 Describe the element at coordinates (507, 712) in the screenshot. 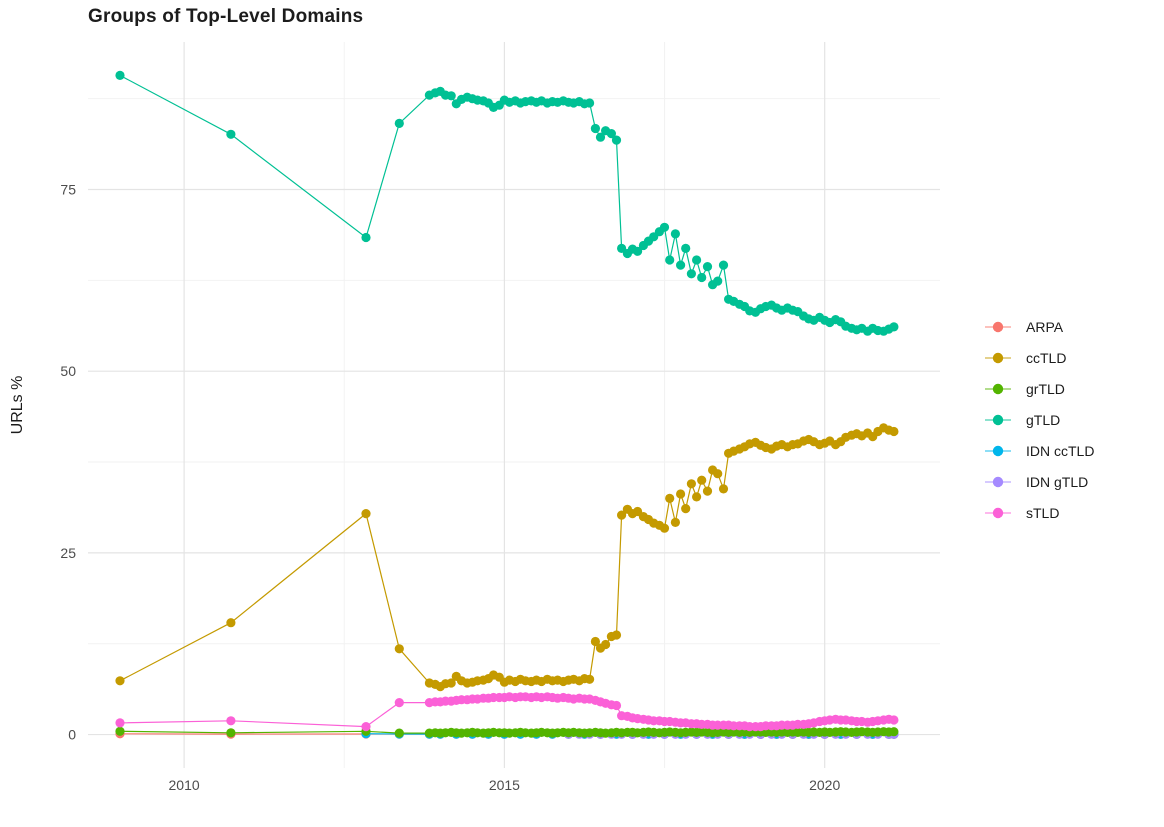

I see `series-sTLD` at that location.